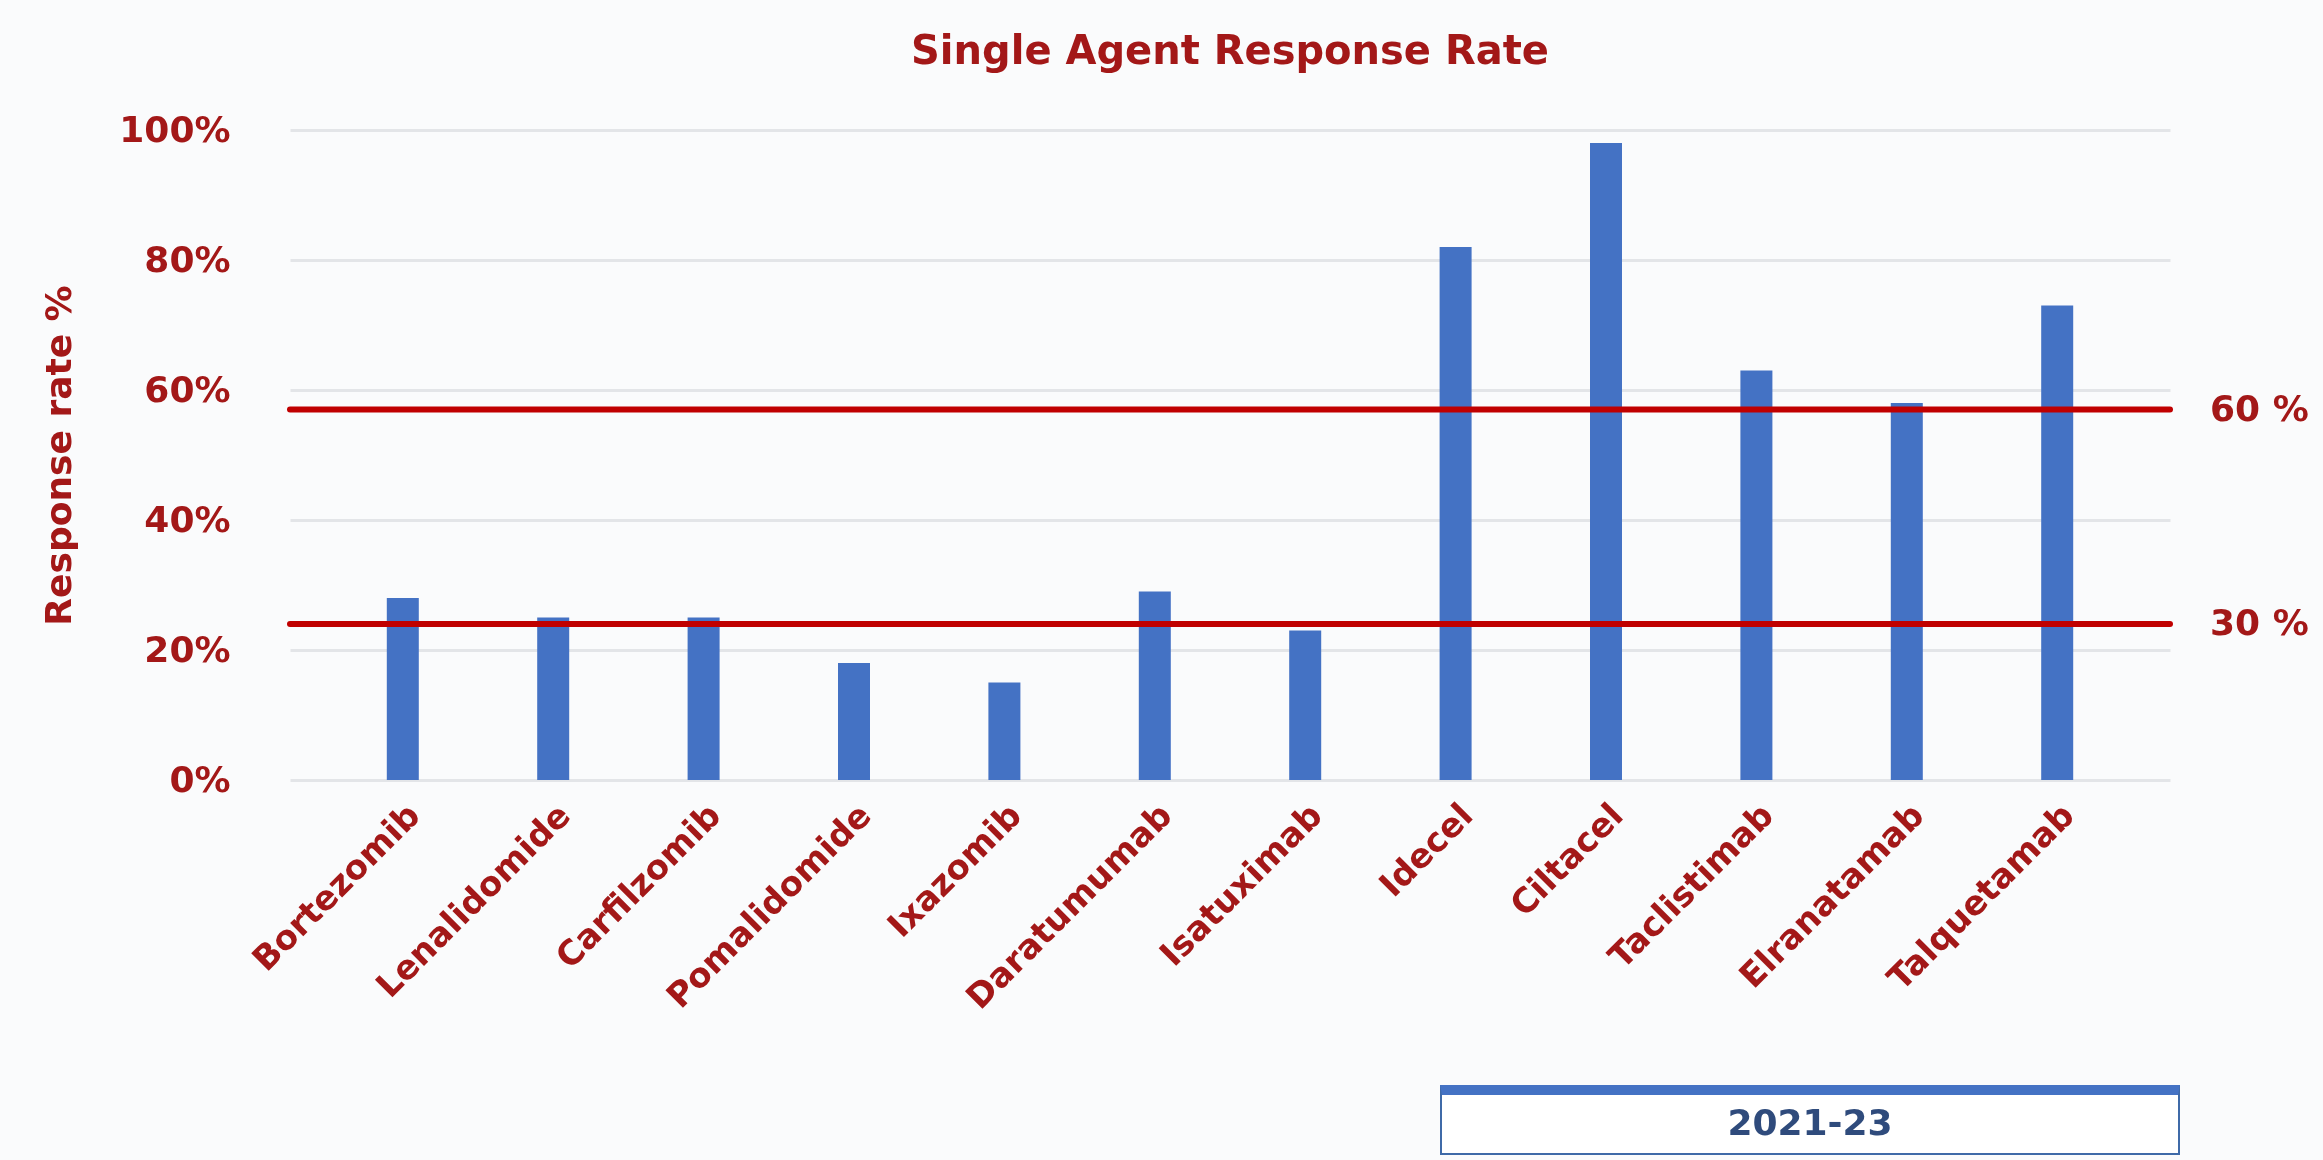  What do you see at coordinates (59, 455) in the screenshot?
I see `y-axis-title: Response rate %` at bounding box center [59, 455].